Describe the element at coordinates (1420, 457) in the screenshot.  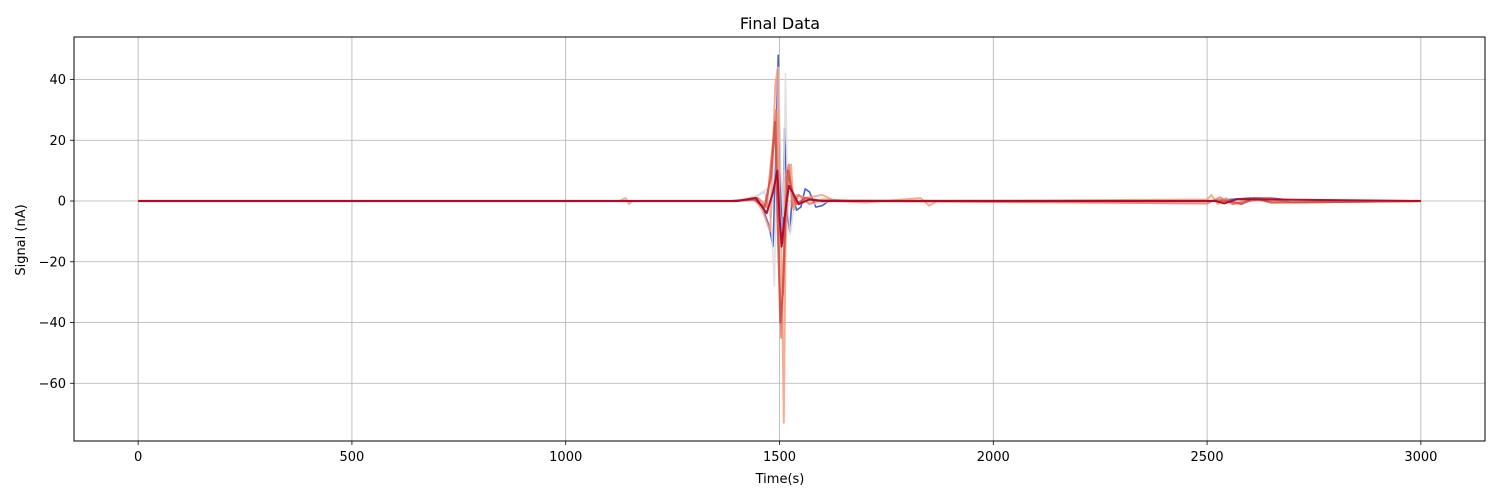
I see `x-tick-label: 3000` at that location.